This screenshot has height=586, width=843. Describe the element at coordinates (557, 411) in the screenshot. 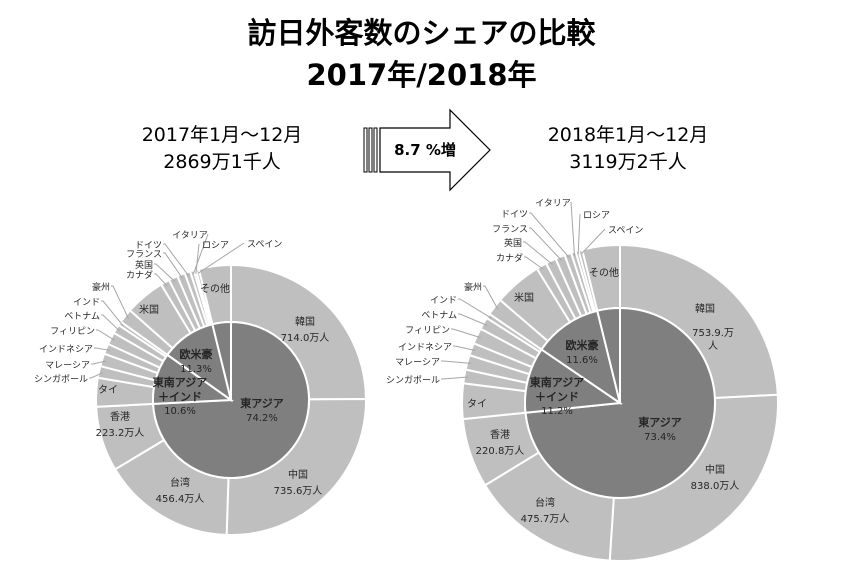

I see `inner-pct: 11.2%` at that location.